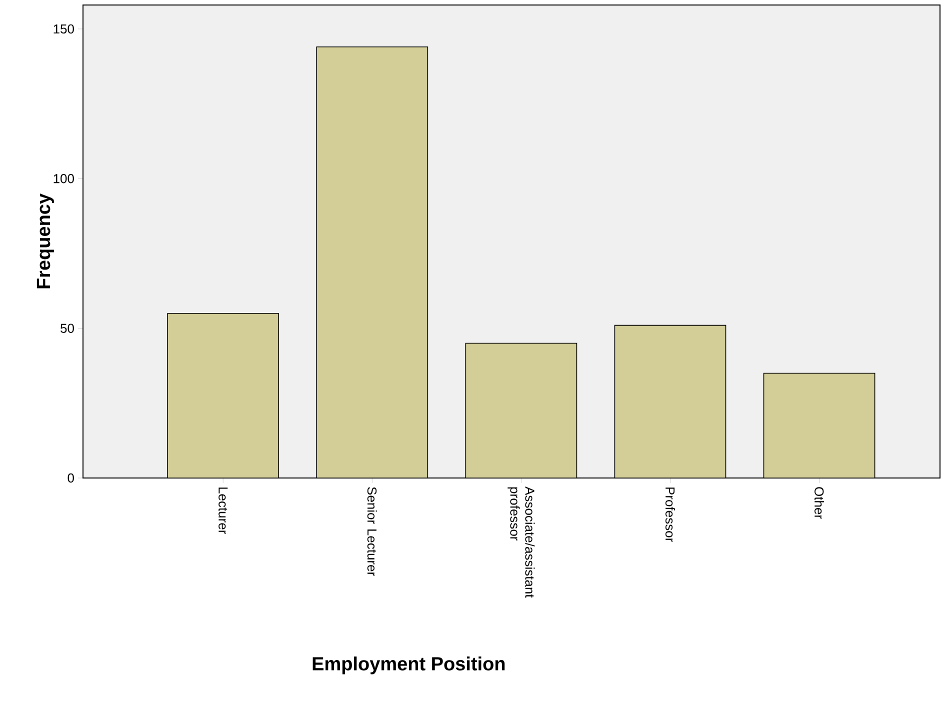 The width and height of the screenshot is (945, 706). I want to click on y-tick-label: 0, so click(71, 478).